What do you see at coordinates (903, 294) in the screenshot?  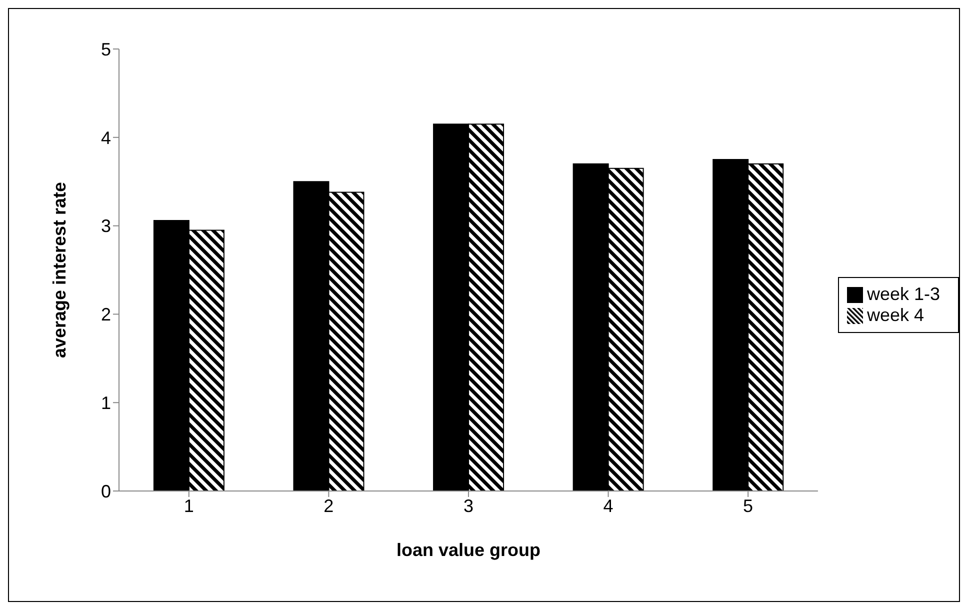 I see `legend-label: week 1-3` at bounding box center [903, 294].